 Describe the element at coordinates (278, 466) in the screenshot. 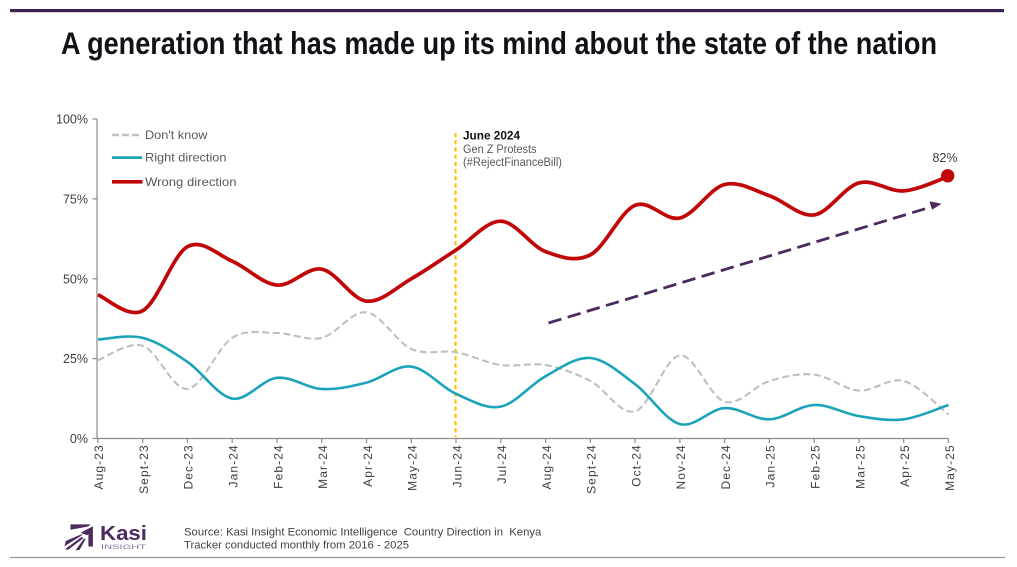

I see `svg-text: Feb-24` at that location.